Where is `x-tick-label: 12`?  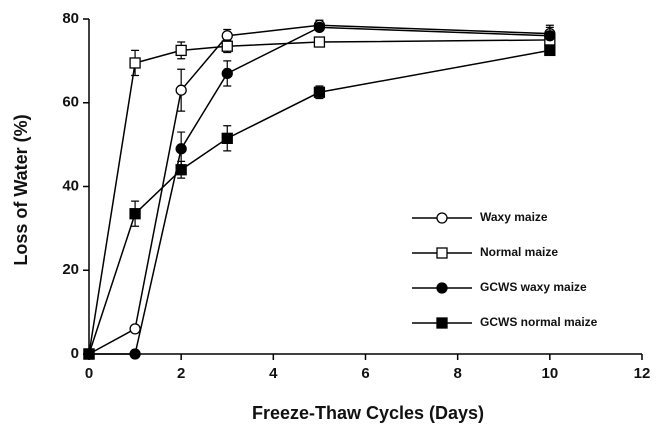
x-tick-label: 12 is located at coordinates (642, 373).